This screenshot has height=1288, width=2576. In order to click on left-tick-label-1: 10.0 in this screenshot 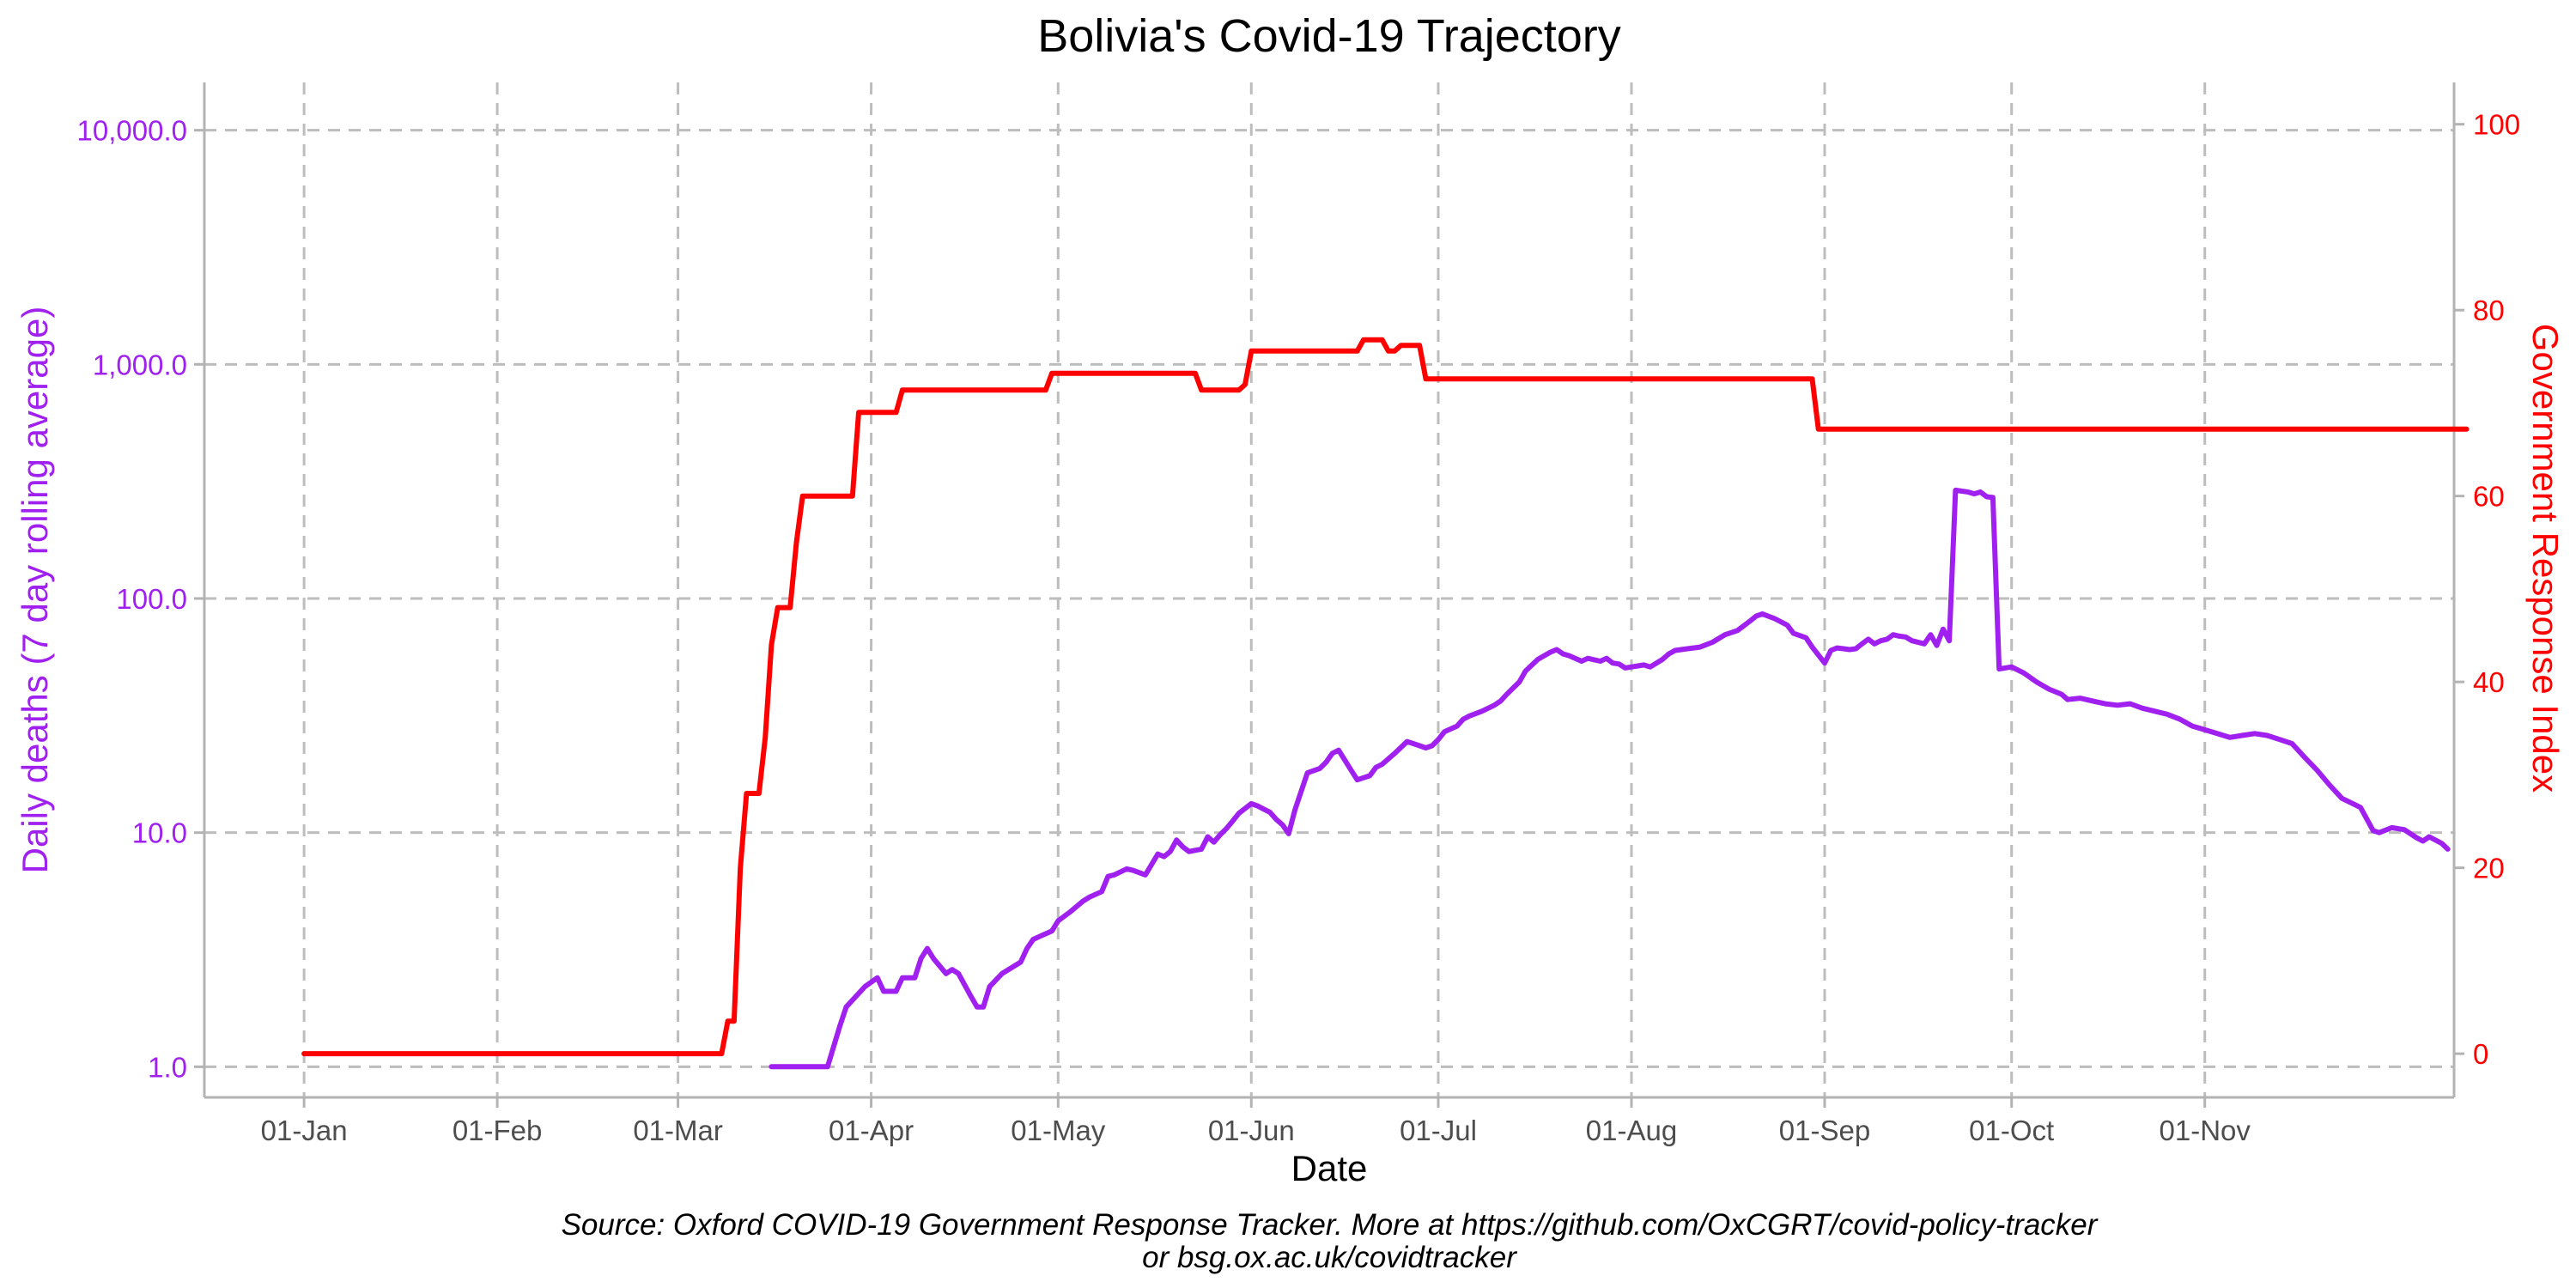, I will do `click(159, 833)`.